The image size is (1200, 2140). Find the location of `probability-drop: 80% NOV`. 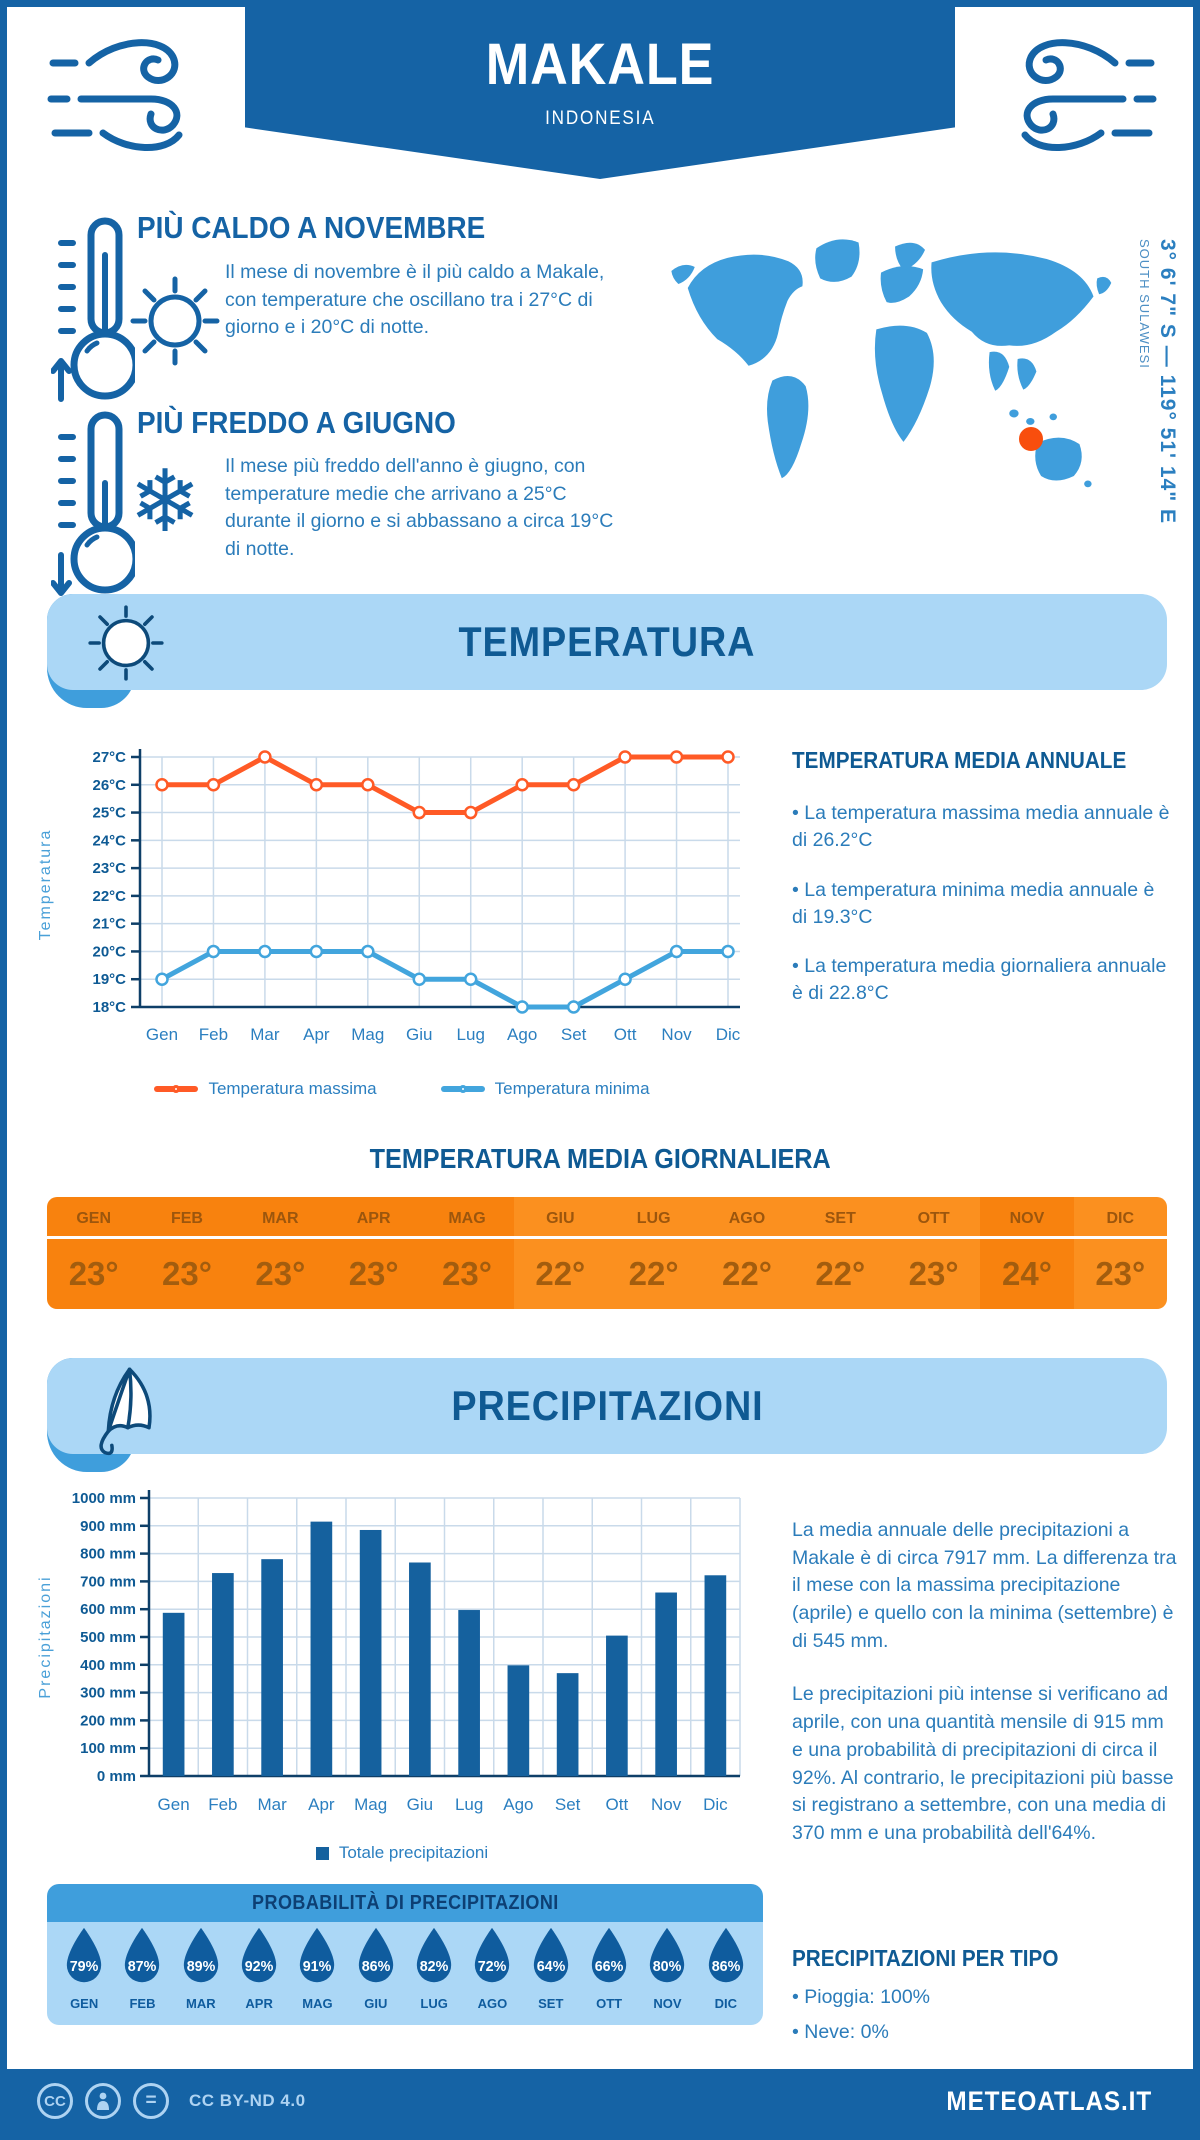

probability-drop: 80% NOV is located at coordinates (667, 1968).